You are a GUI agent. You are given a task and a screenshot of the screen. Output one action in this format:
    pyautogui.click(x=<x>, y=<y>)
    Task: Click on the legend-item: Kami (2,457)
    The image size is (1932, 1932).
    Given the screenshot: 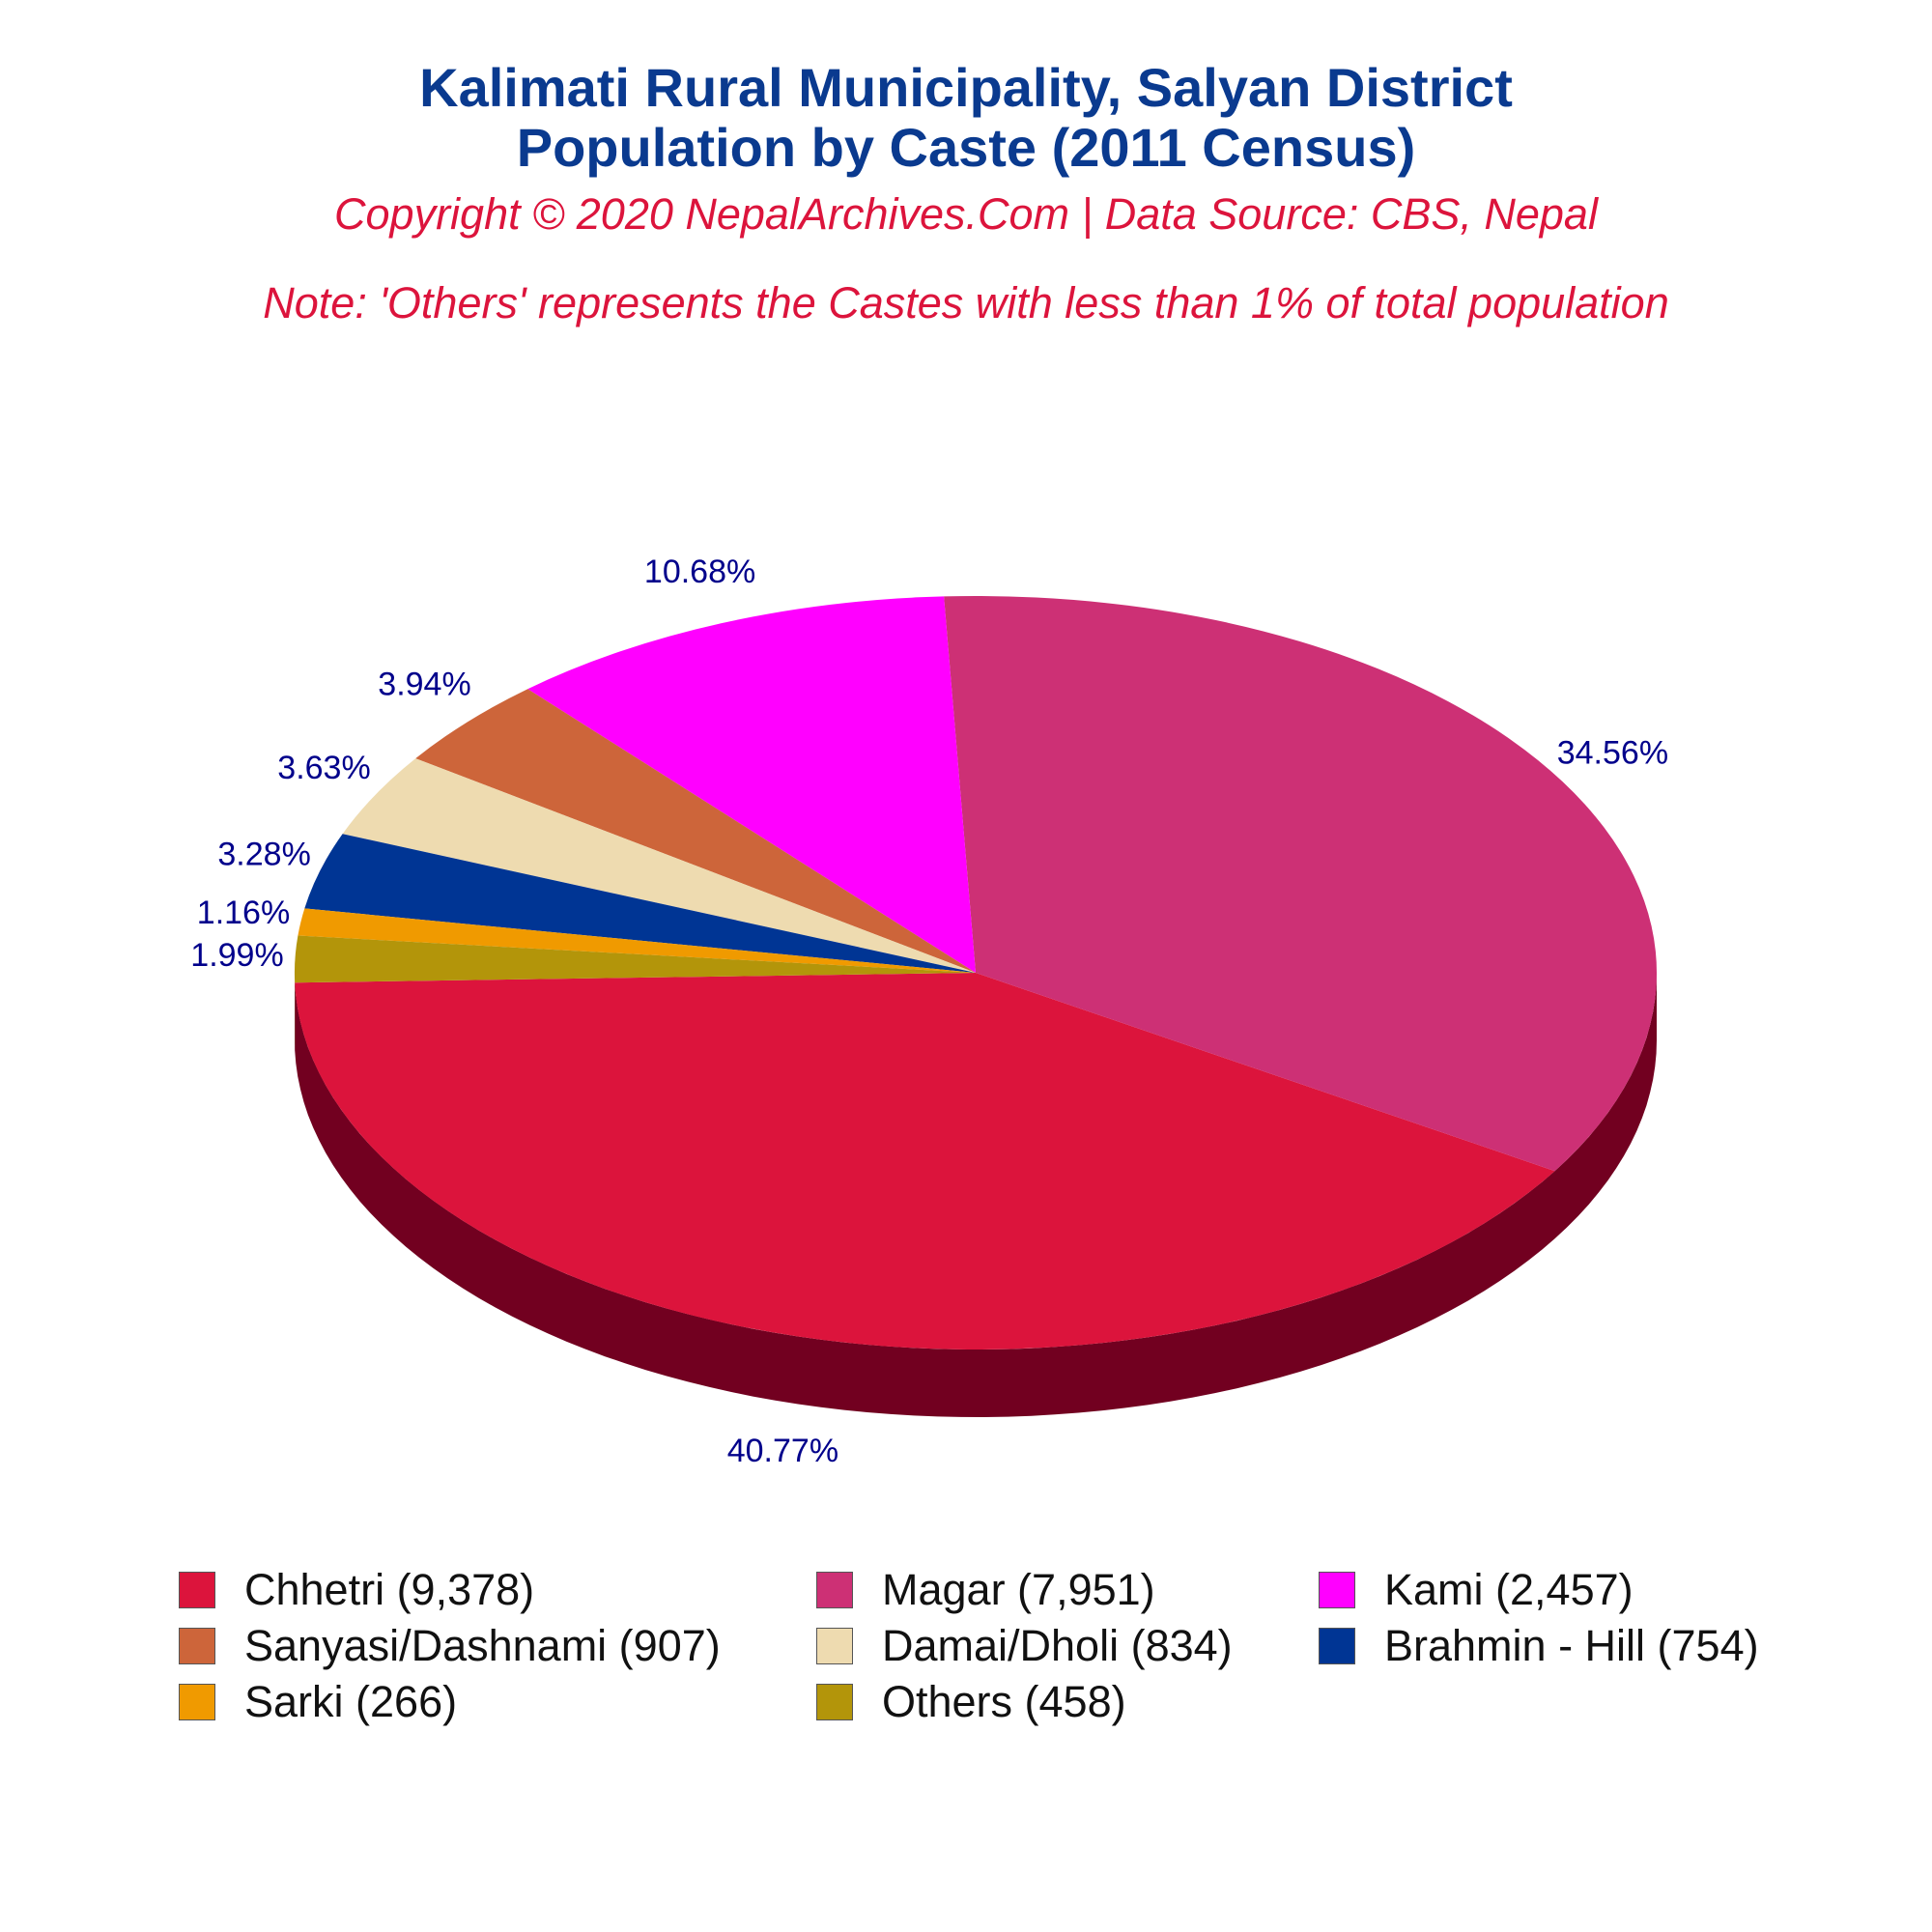 What is the action you would take?
    pyautogui.click(x=1560, y=1590)
    